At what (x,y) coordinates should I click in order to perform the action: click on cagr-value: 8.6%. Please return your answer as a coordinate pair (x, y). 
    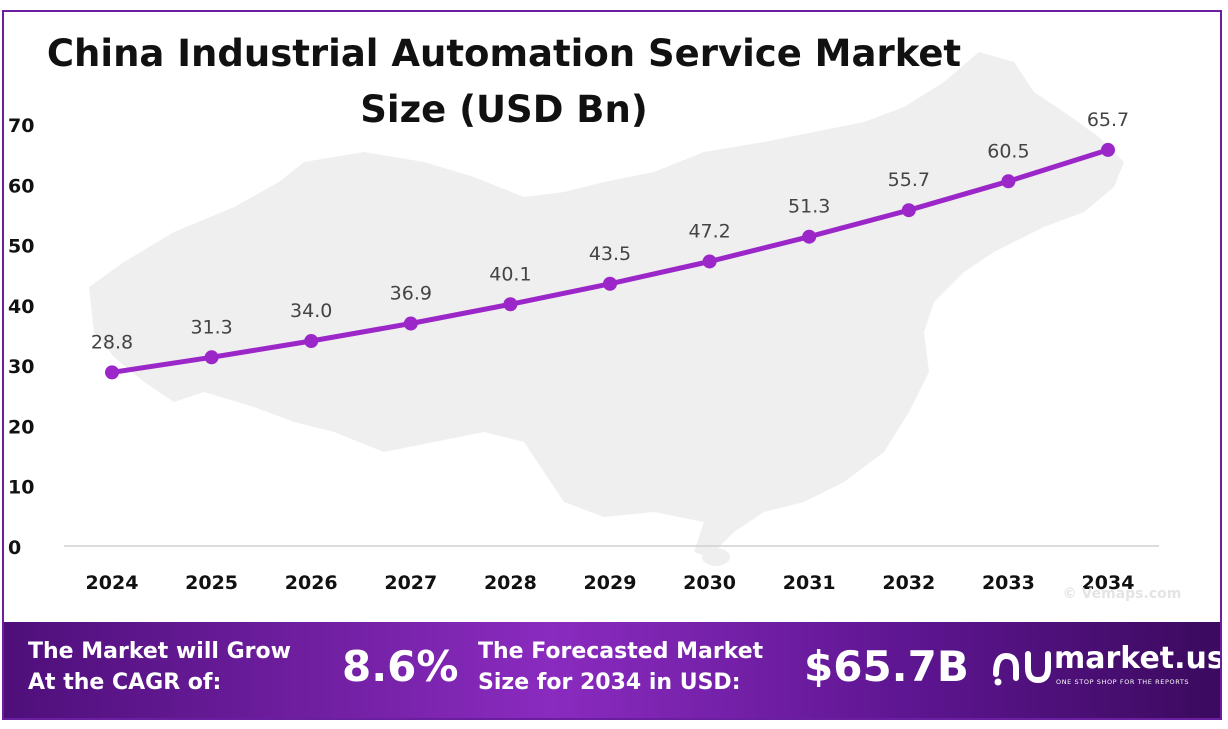
    Looking at the image, I should click on (400, 666).